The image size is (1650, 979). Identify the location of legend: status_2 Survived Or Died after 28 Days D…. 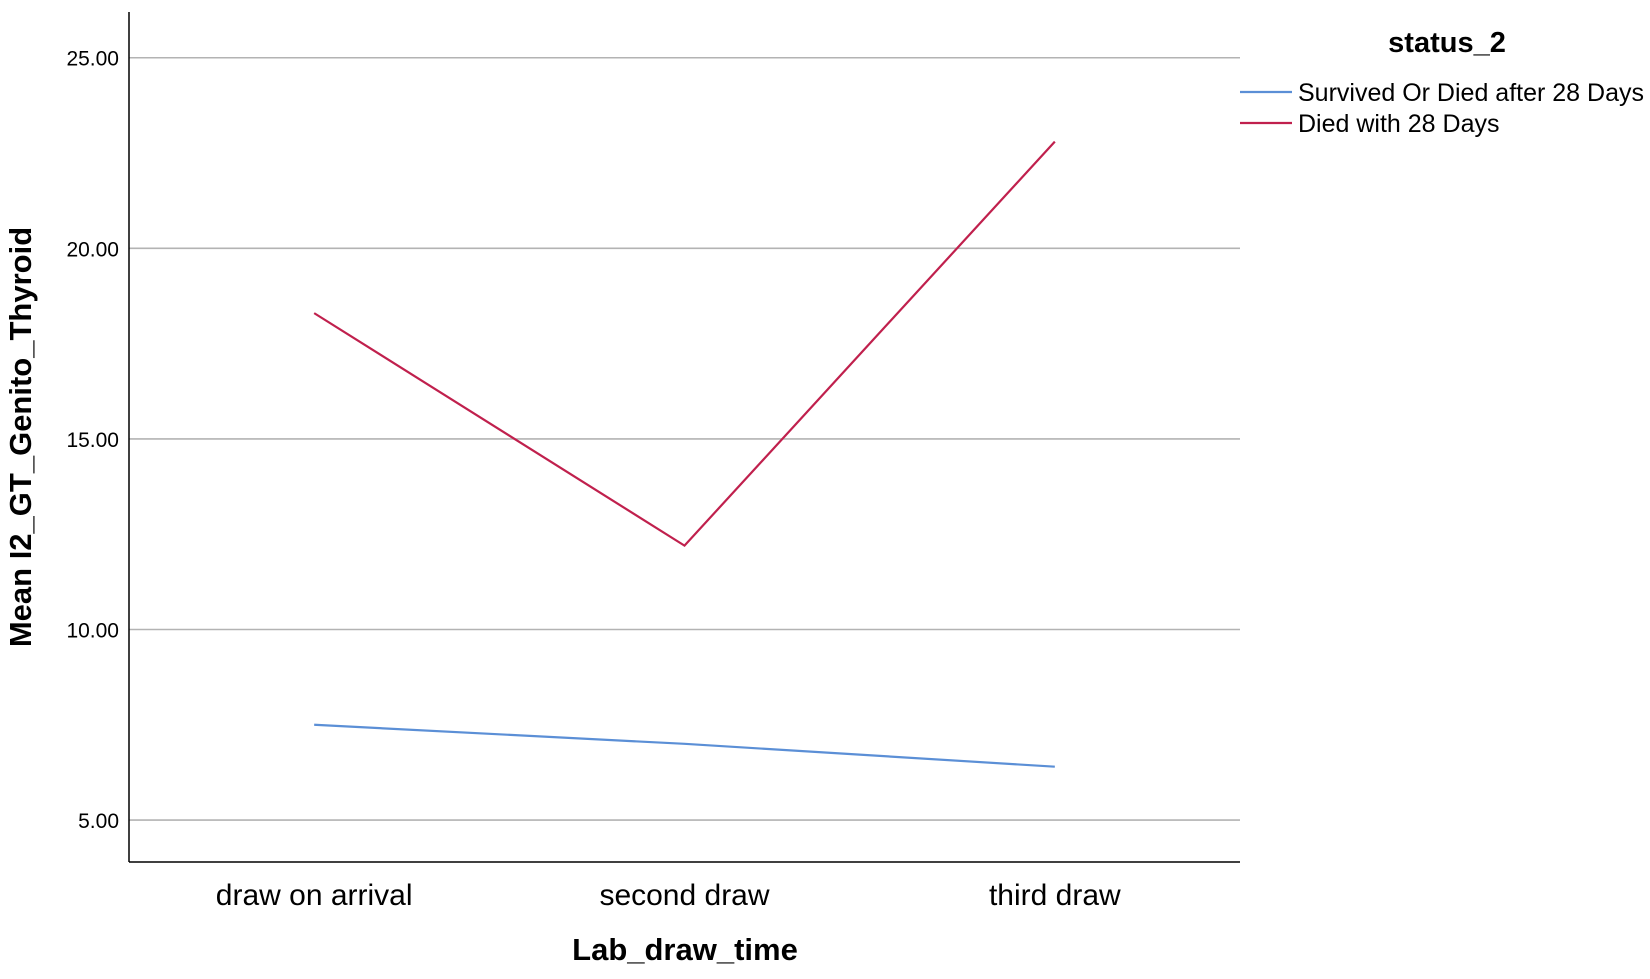
(1442, 82).